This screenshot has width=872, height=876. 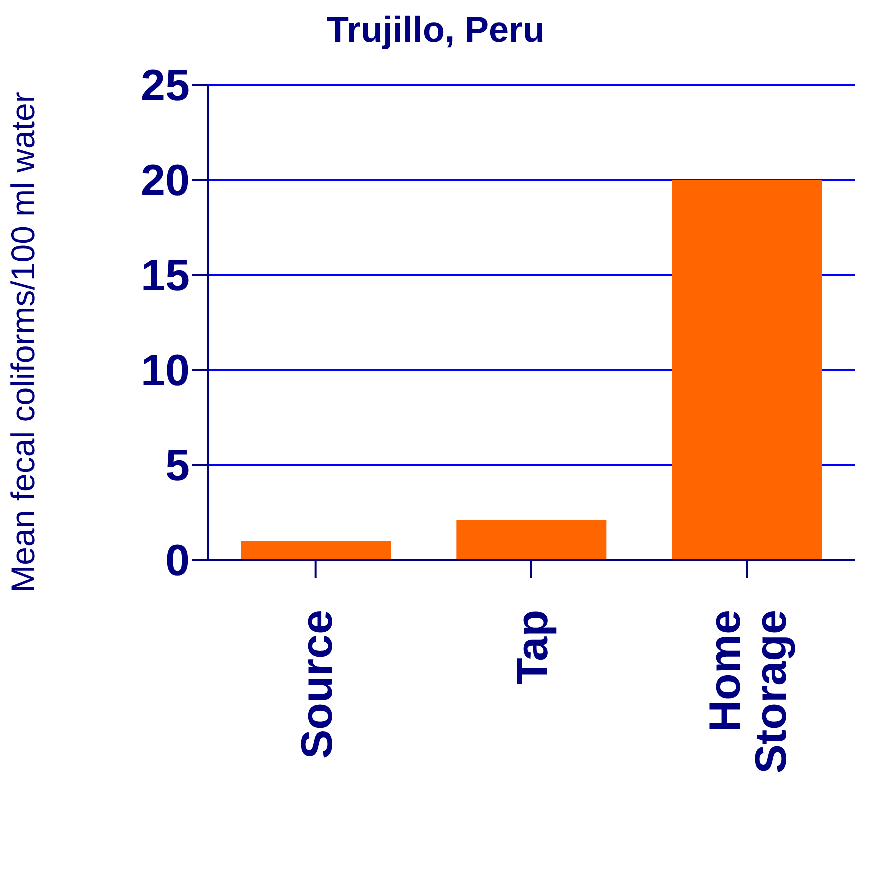 I want to click on y-tick-label: 5, so click(x=178, y=466).